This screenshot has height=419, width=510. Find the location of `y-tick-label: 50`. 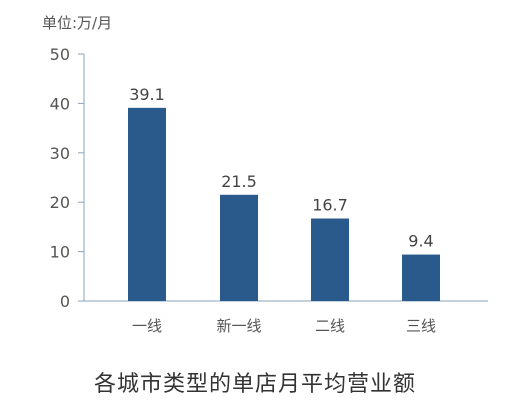

y-tick-label: 50 is located at coordinates (60, 54).